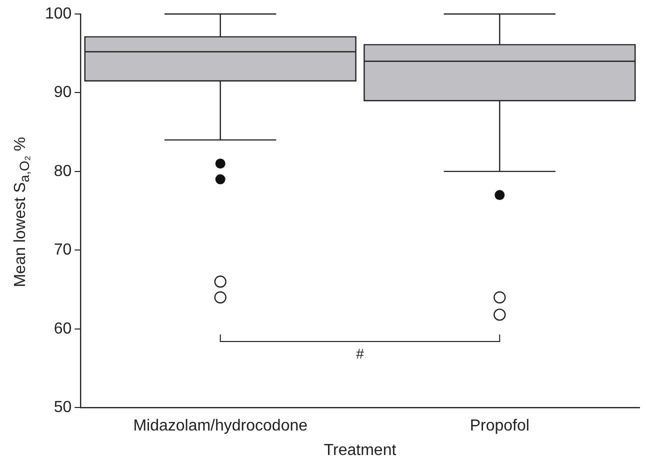  Describe the element at coordinates (220, 426) in the screenshot. I see `x-tick-label: Midazolam/hydrocodone` at that location.